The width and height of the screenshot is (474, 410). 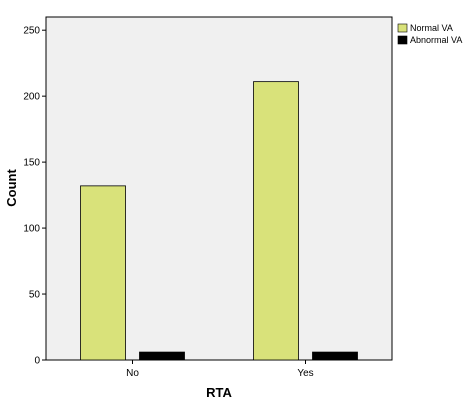 I want to click on y-axis-title: Count, so click(x=11, y=188).